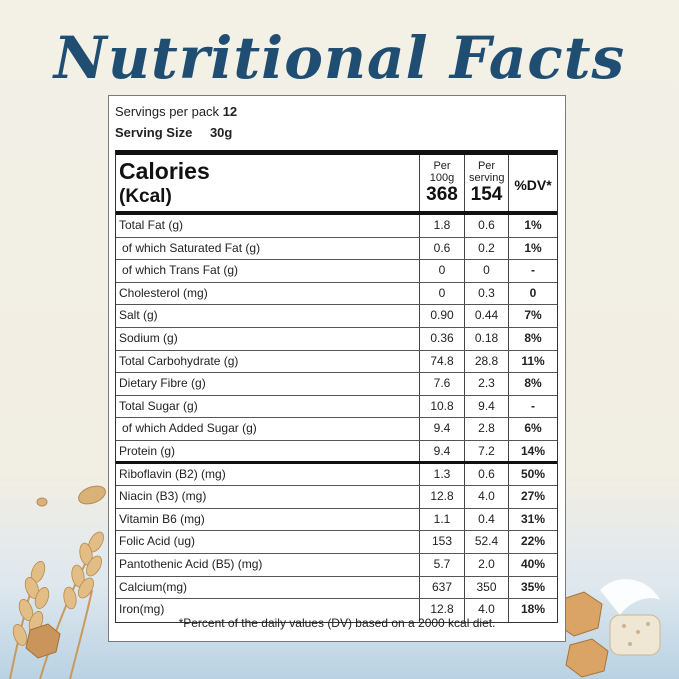 The image size is (679, 679). Describe the element at coordinates (57, 582) in the screenshot. I see `wheat-illustration` at that location.